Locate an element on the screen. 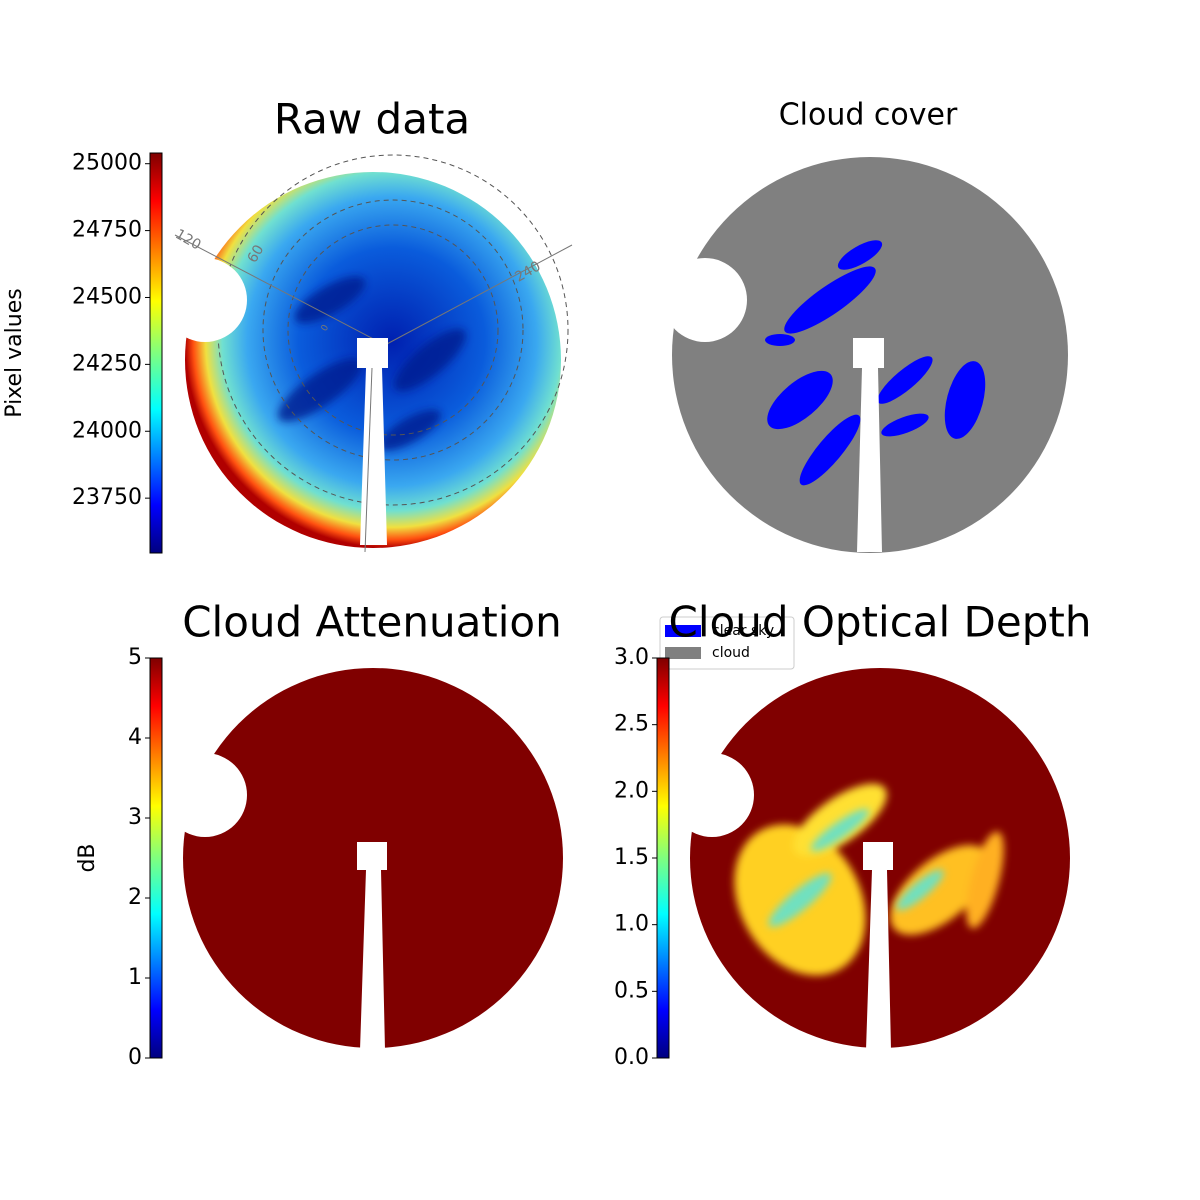  colorbar-tick-label: 24750 is located at coordinates (107, 230).